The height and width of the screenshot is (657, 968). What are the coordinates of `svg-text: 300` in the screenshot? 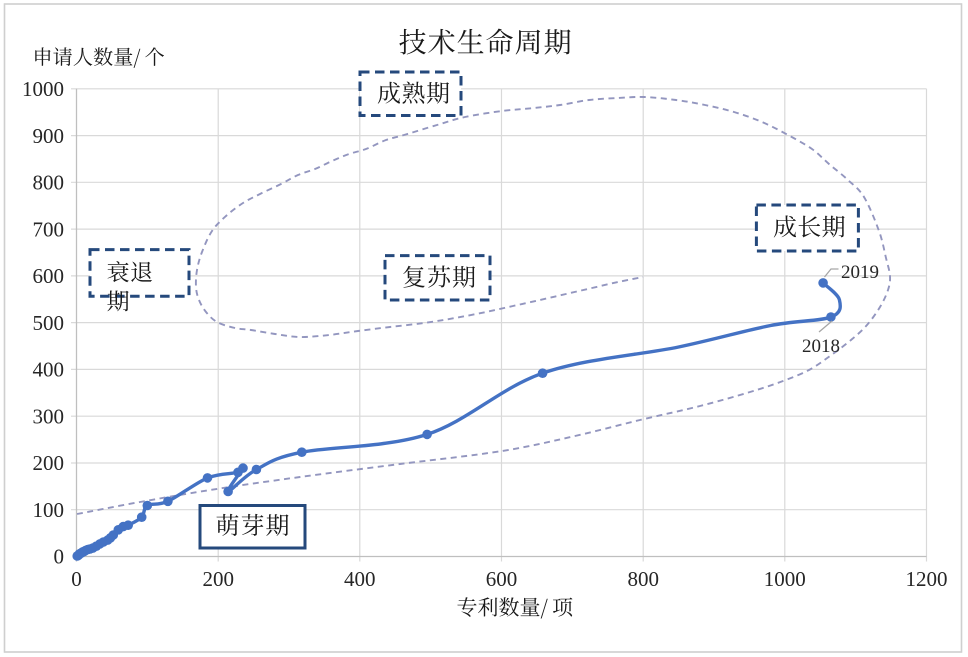 It's located at (49, 416).